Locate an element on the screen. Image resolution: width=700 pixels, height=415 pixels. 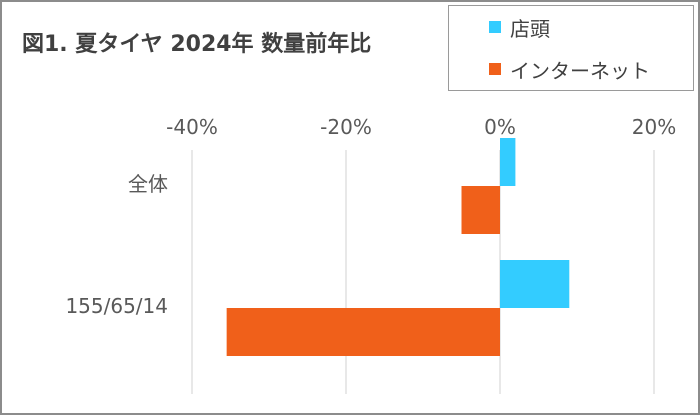
legend-item-series-1: 店頭 is located at coordinates (519, 27).